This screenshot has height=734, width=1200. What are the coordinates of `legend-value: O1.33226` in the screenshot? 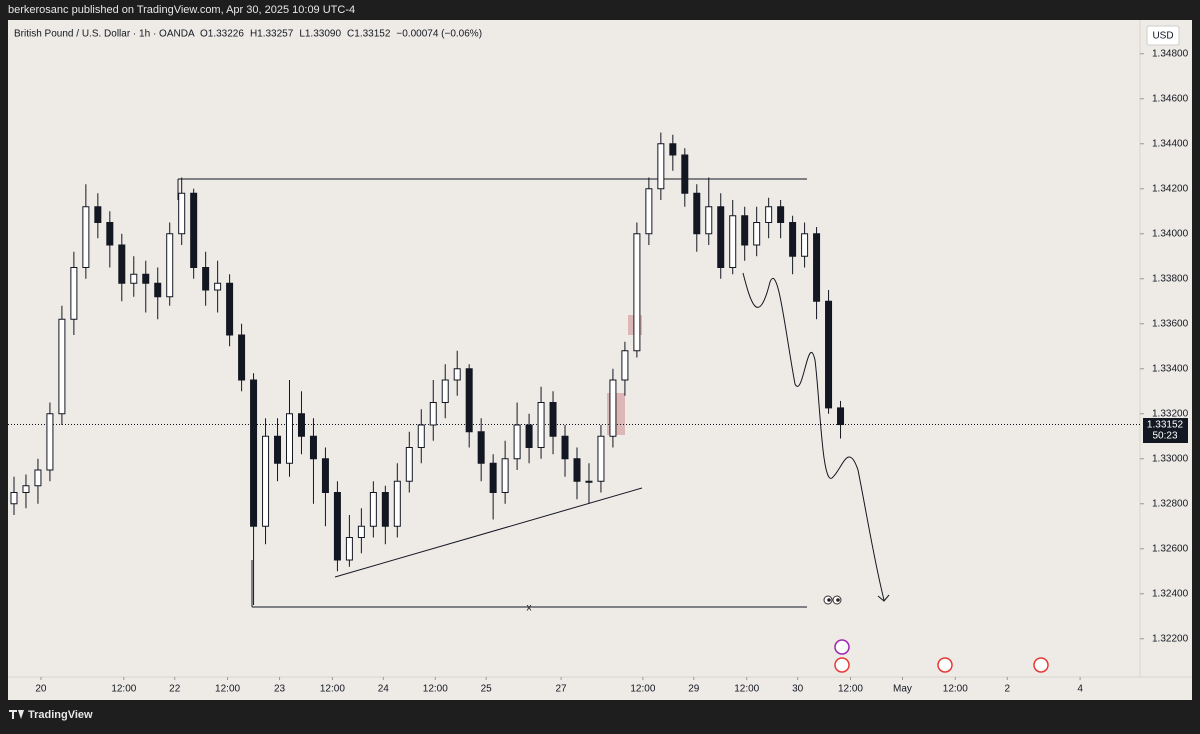 It's located at (222, 34).